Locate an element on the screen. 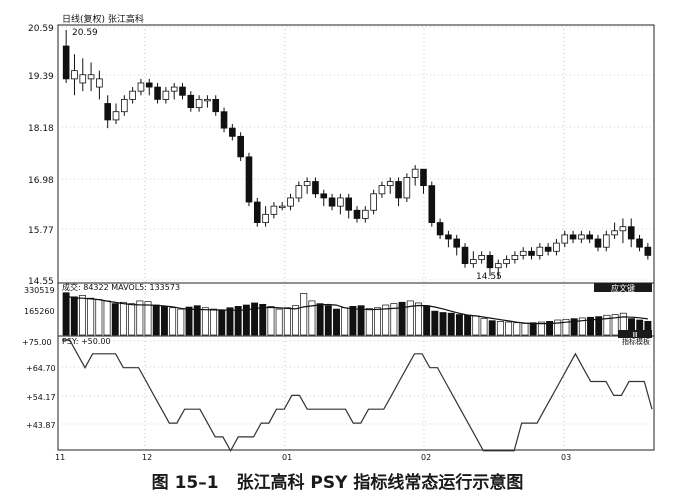 The image size is (675, 500). volume-ytick-1: 165260 is located at coordinates (39, 311).